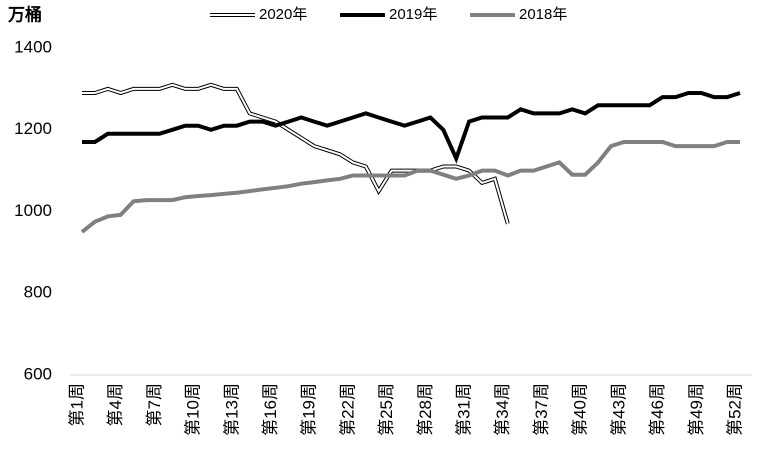 The width and height of the screenshot is (767, 465). I want to click on x-tick-label: 第40周, so click(580, 409).